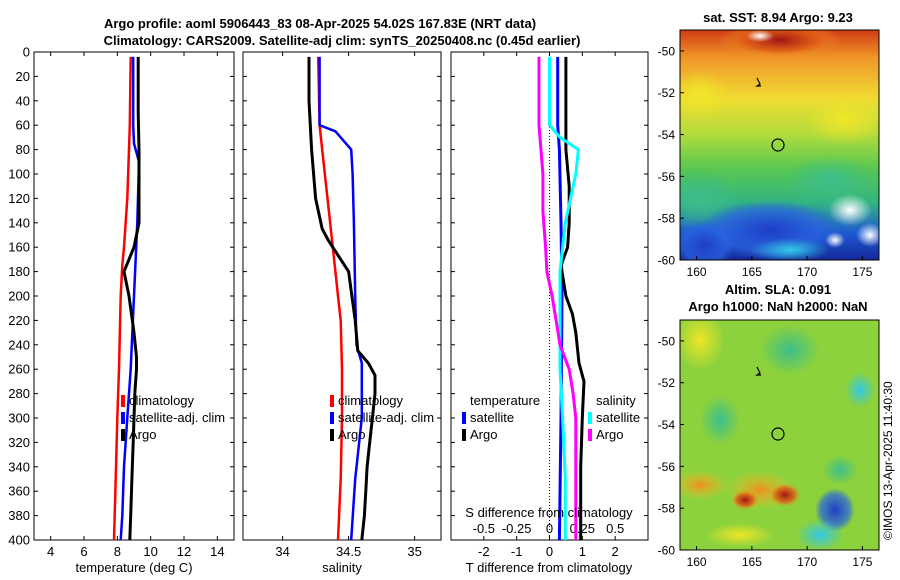 Image resolution: width=900 pixels, height=580 pixels. I want to click on legend-label-sal-argo: Argo, so click(609, 434).